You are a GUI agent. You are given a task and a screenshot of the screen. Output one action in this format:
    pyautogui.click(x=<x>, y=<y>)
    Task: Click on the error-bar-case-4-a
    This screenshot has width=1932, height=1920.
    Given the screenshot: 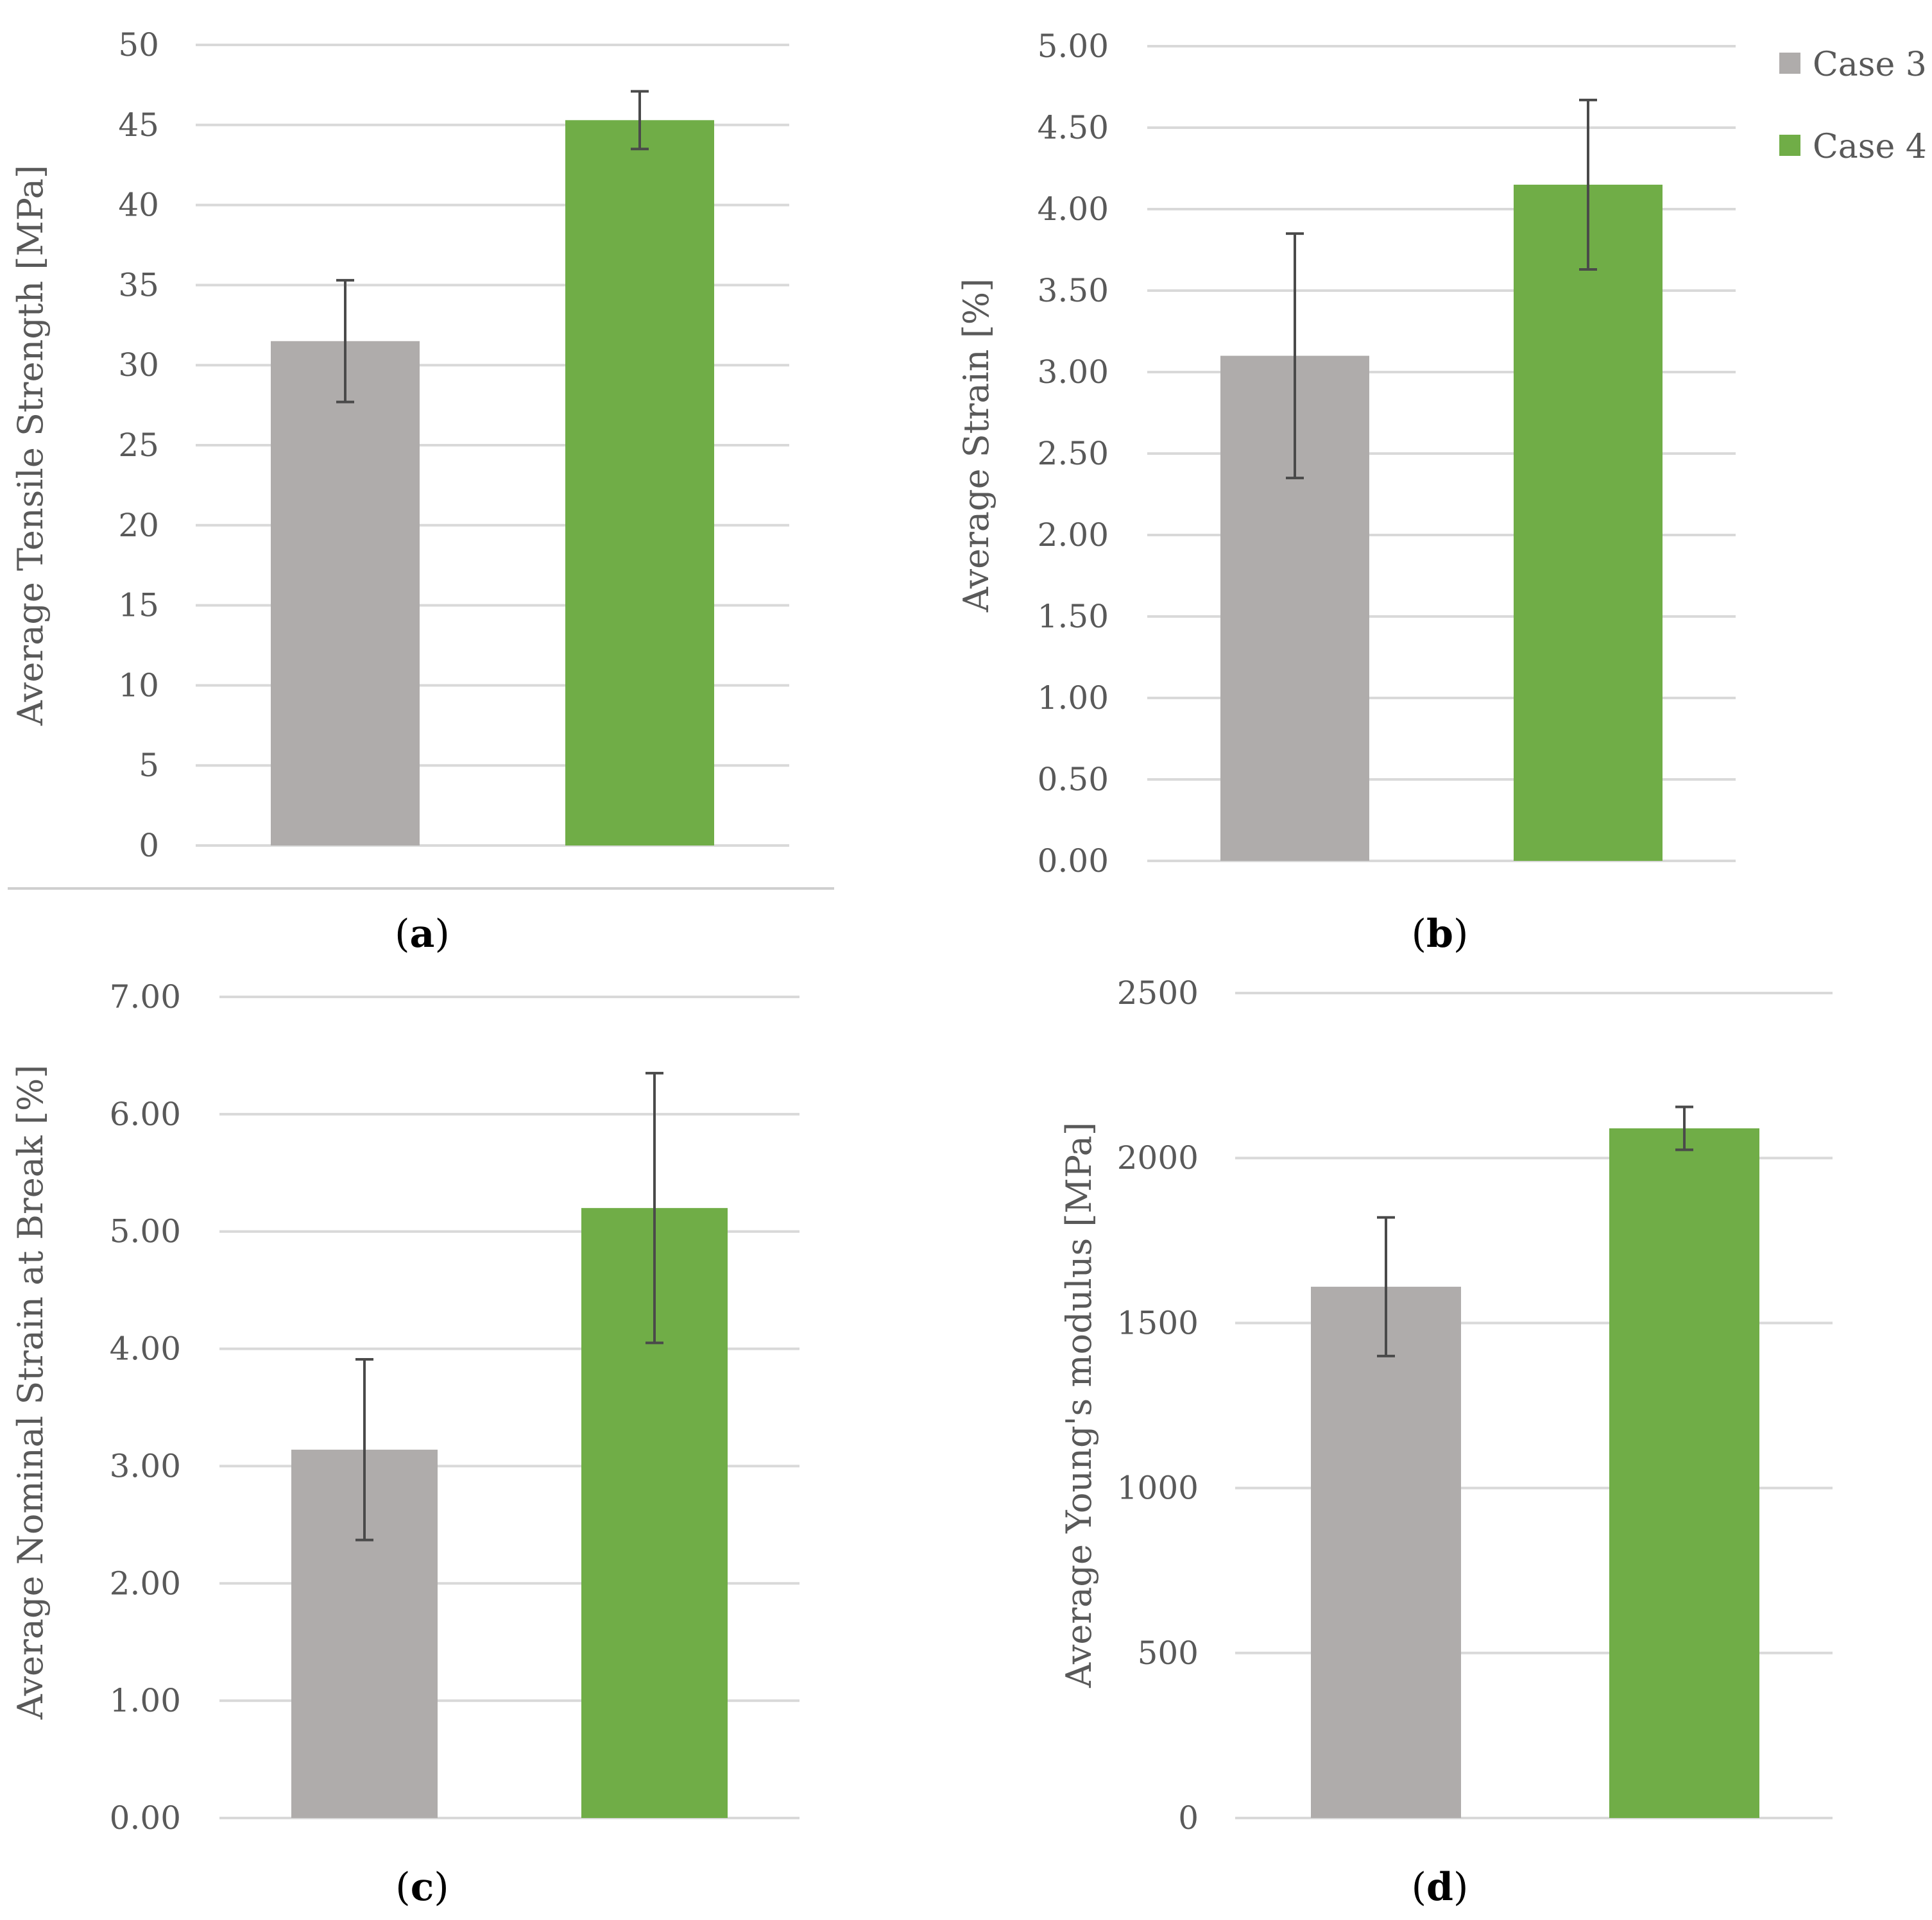 What is the action you would take?
    pyautogui.click(x=640, y=120)
    